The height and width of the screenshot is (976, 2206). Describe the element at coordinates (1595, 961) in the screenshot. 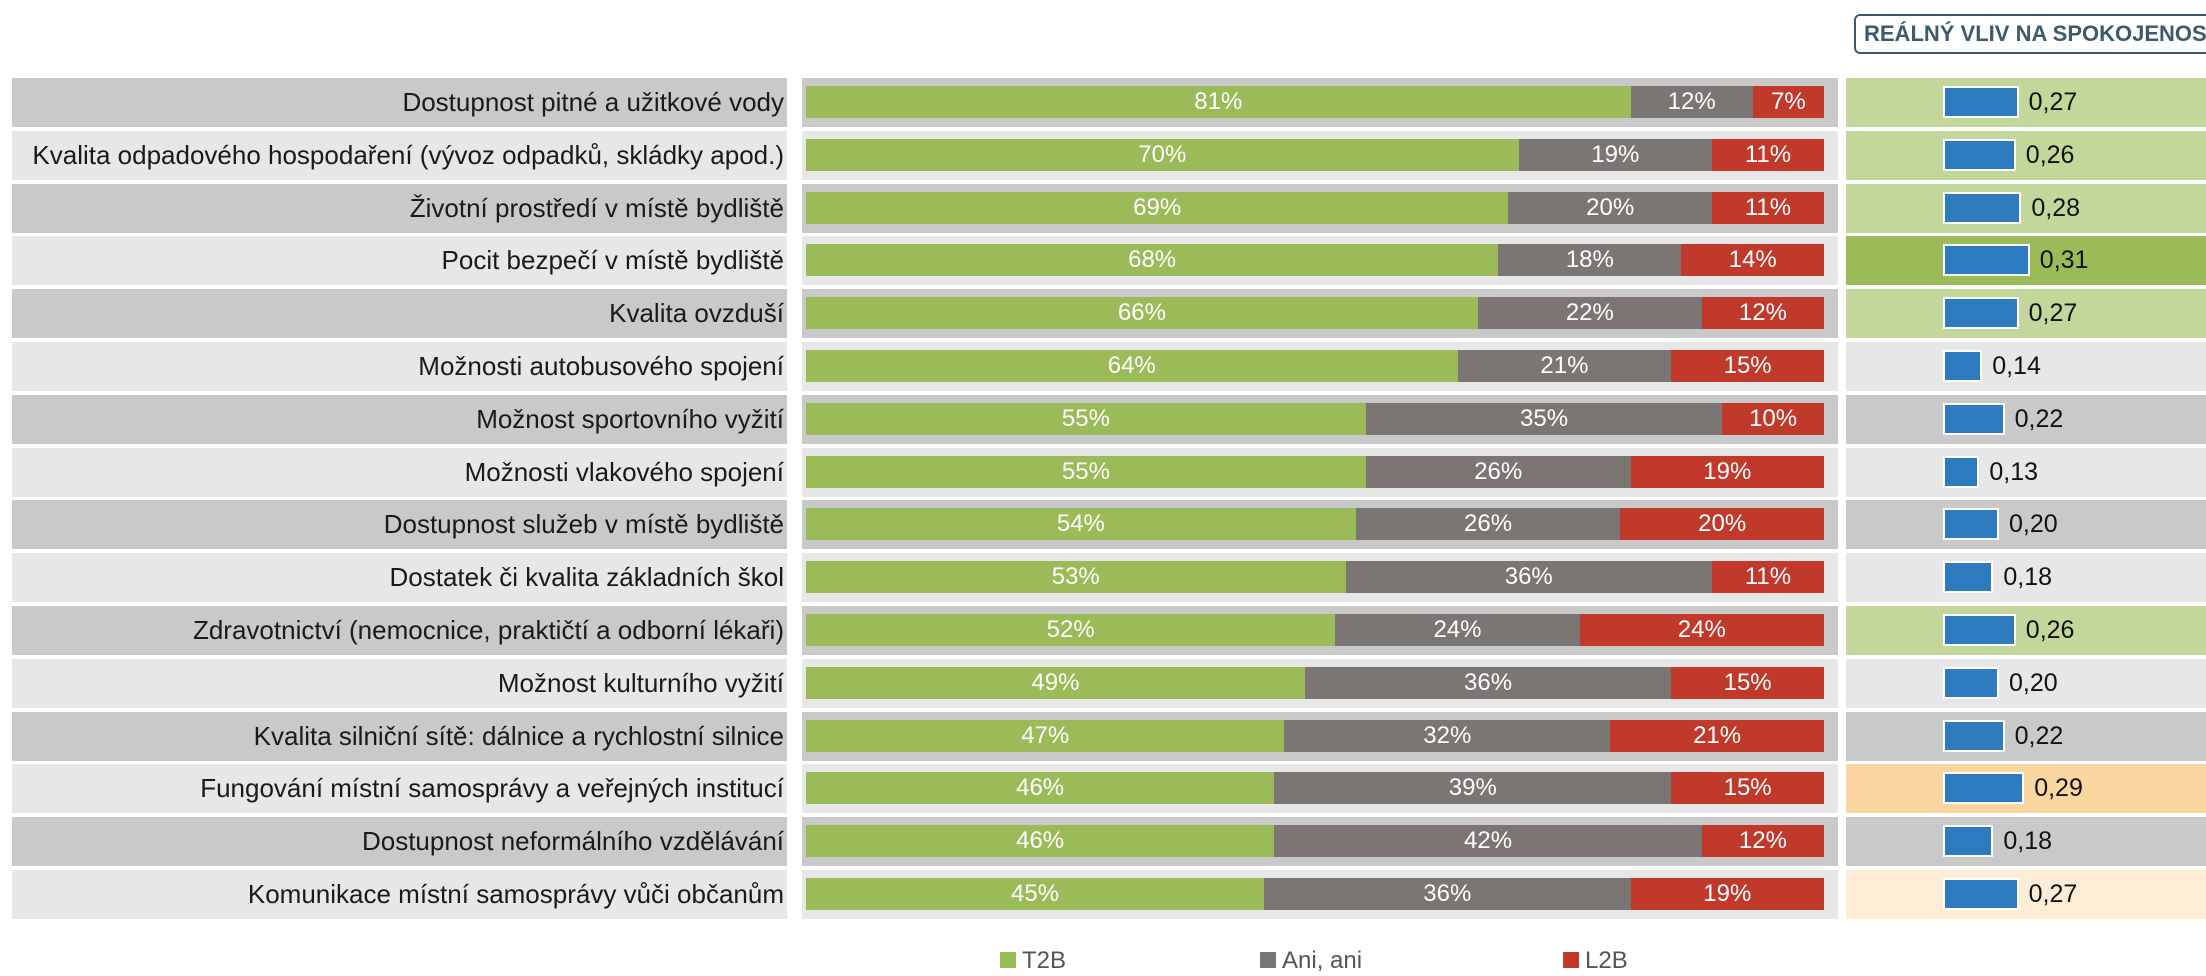

I see `legend-item-l2b: L2B` at that location.